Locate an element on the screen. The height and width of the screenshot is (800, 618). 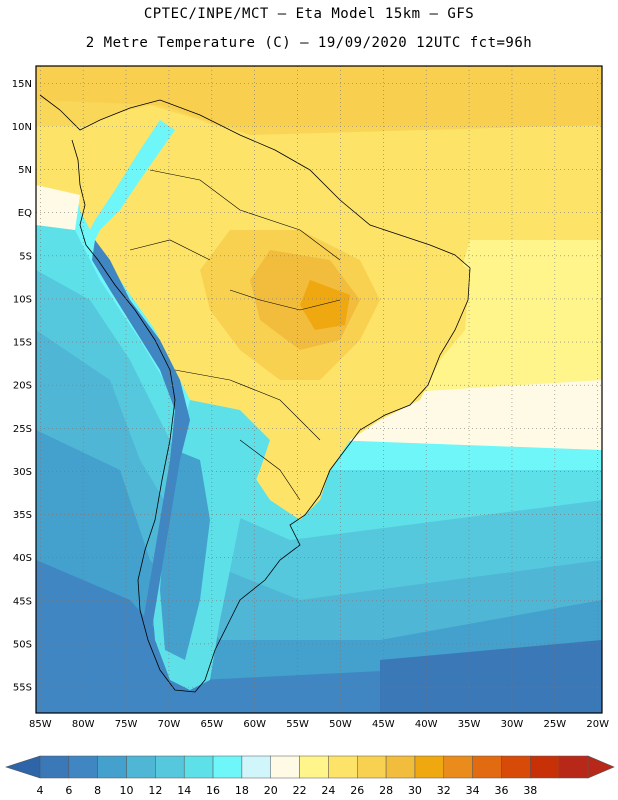
colorbar-label: 24 is located at coordinates (328, 790).